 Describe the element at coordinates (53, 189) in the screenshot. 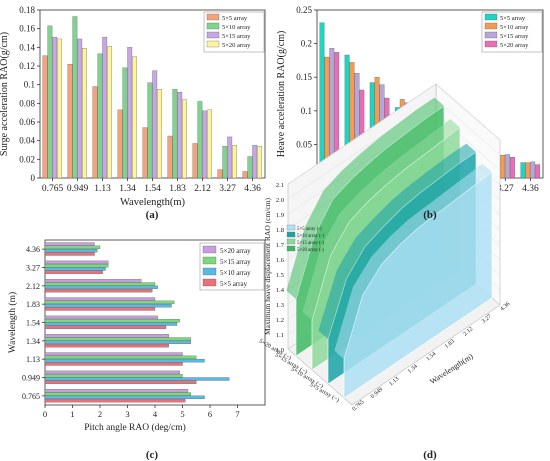

I see `x-tick-label: 0.765` at that location.